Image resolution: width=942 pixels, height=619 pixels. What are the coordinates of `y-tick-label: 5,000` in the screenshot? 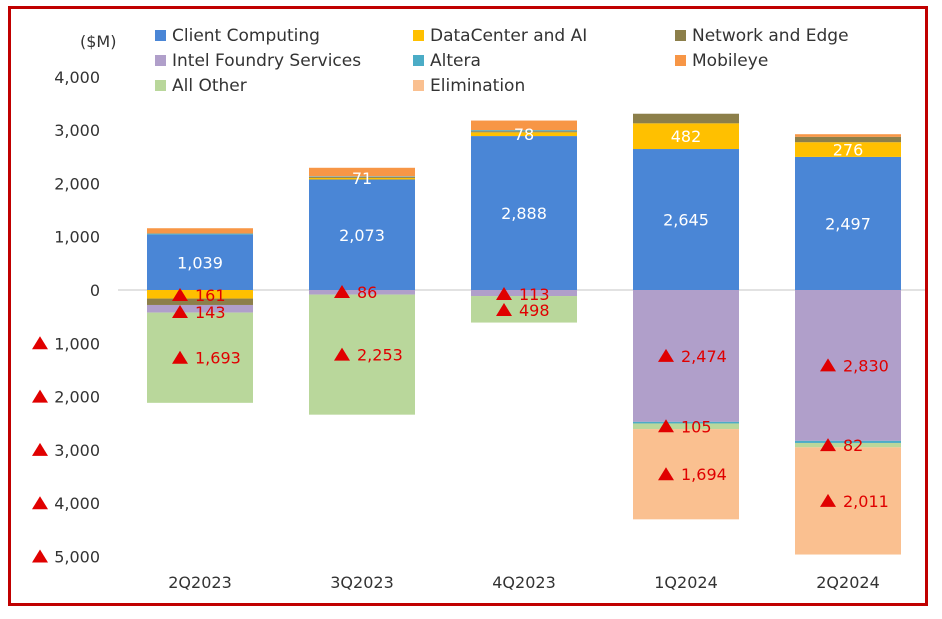 It's located at (77, 557).